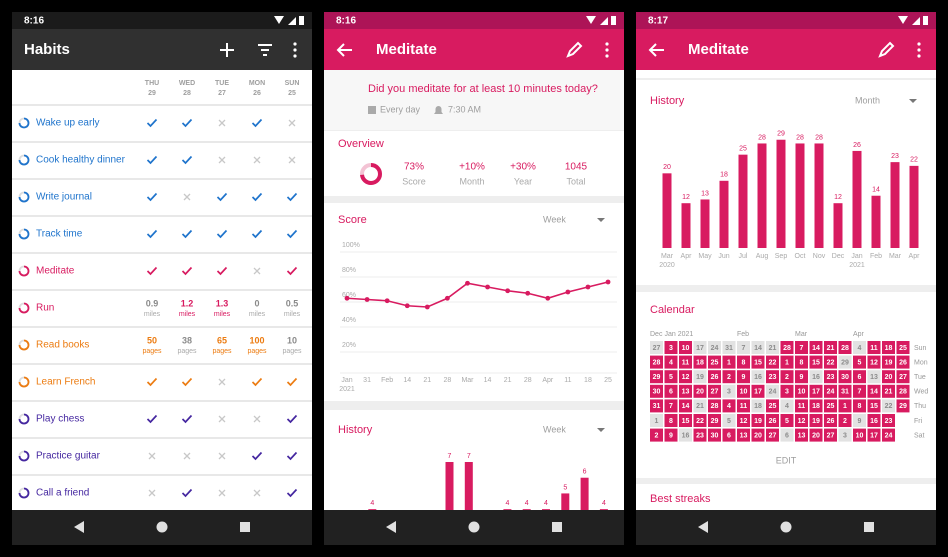 This screenshot has width=948, height=557. What do you see at coordinates (886, 49) in the screenshot?
I see `edit-button` at bounding box center [886, 49].